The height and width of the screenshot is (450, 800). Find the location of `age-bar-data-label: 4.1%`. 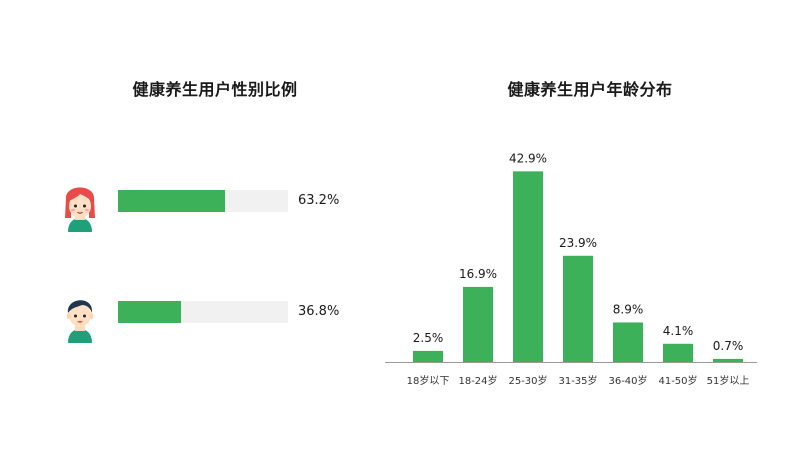

age-bar-data-label: 4.1% is located at coordinates (678, 331).